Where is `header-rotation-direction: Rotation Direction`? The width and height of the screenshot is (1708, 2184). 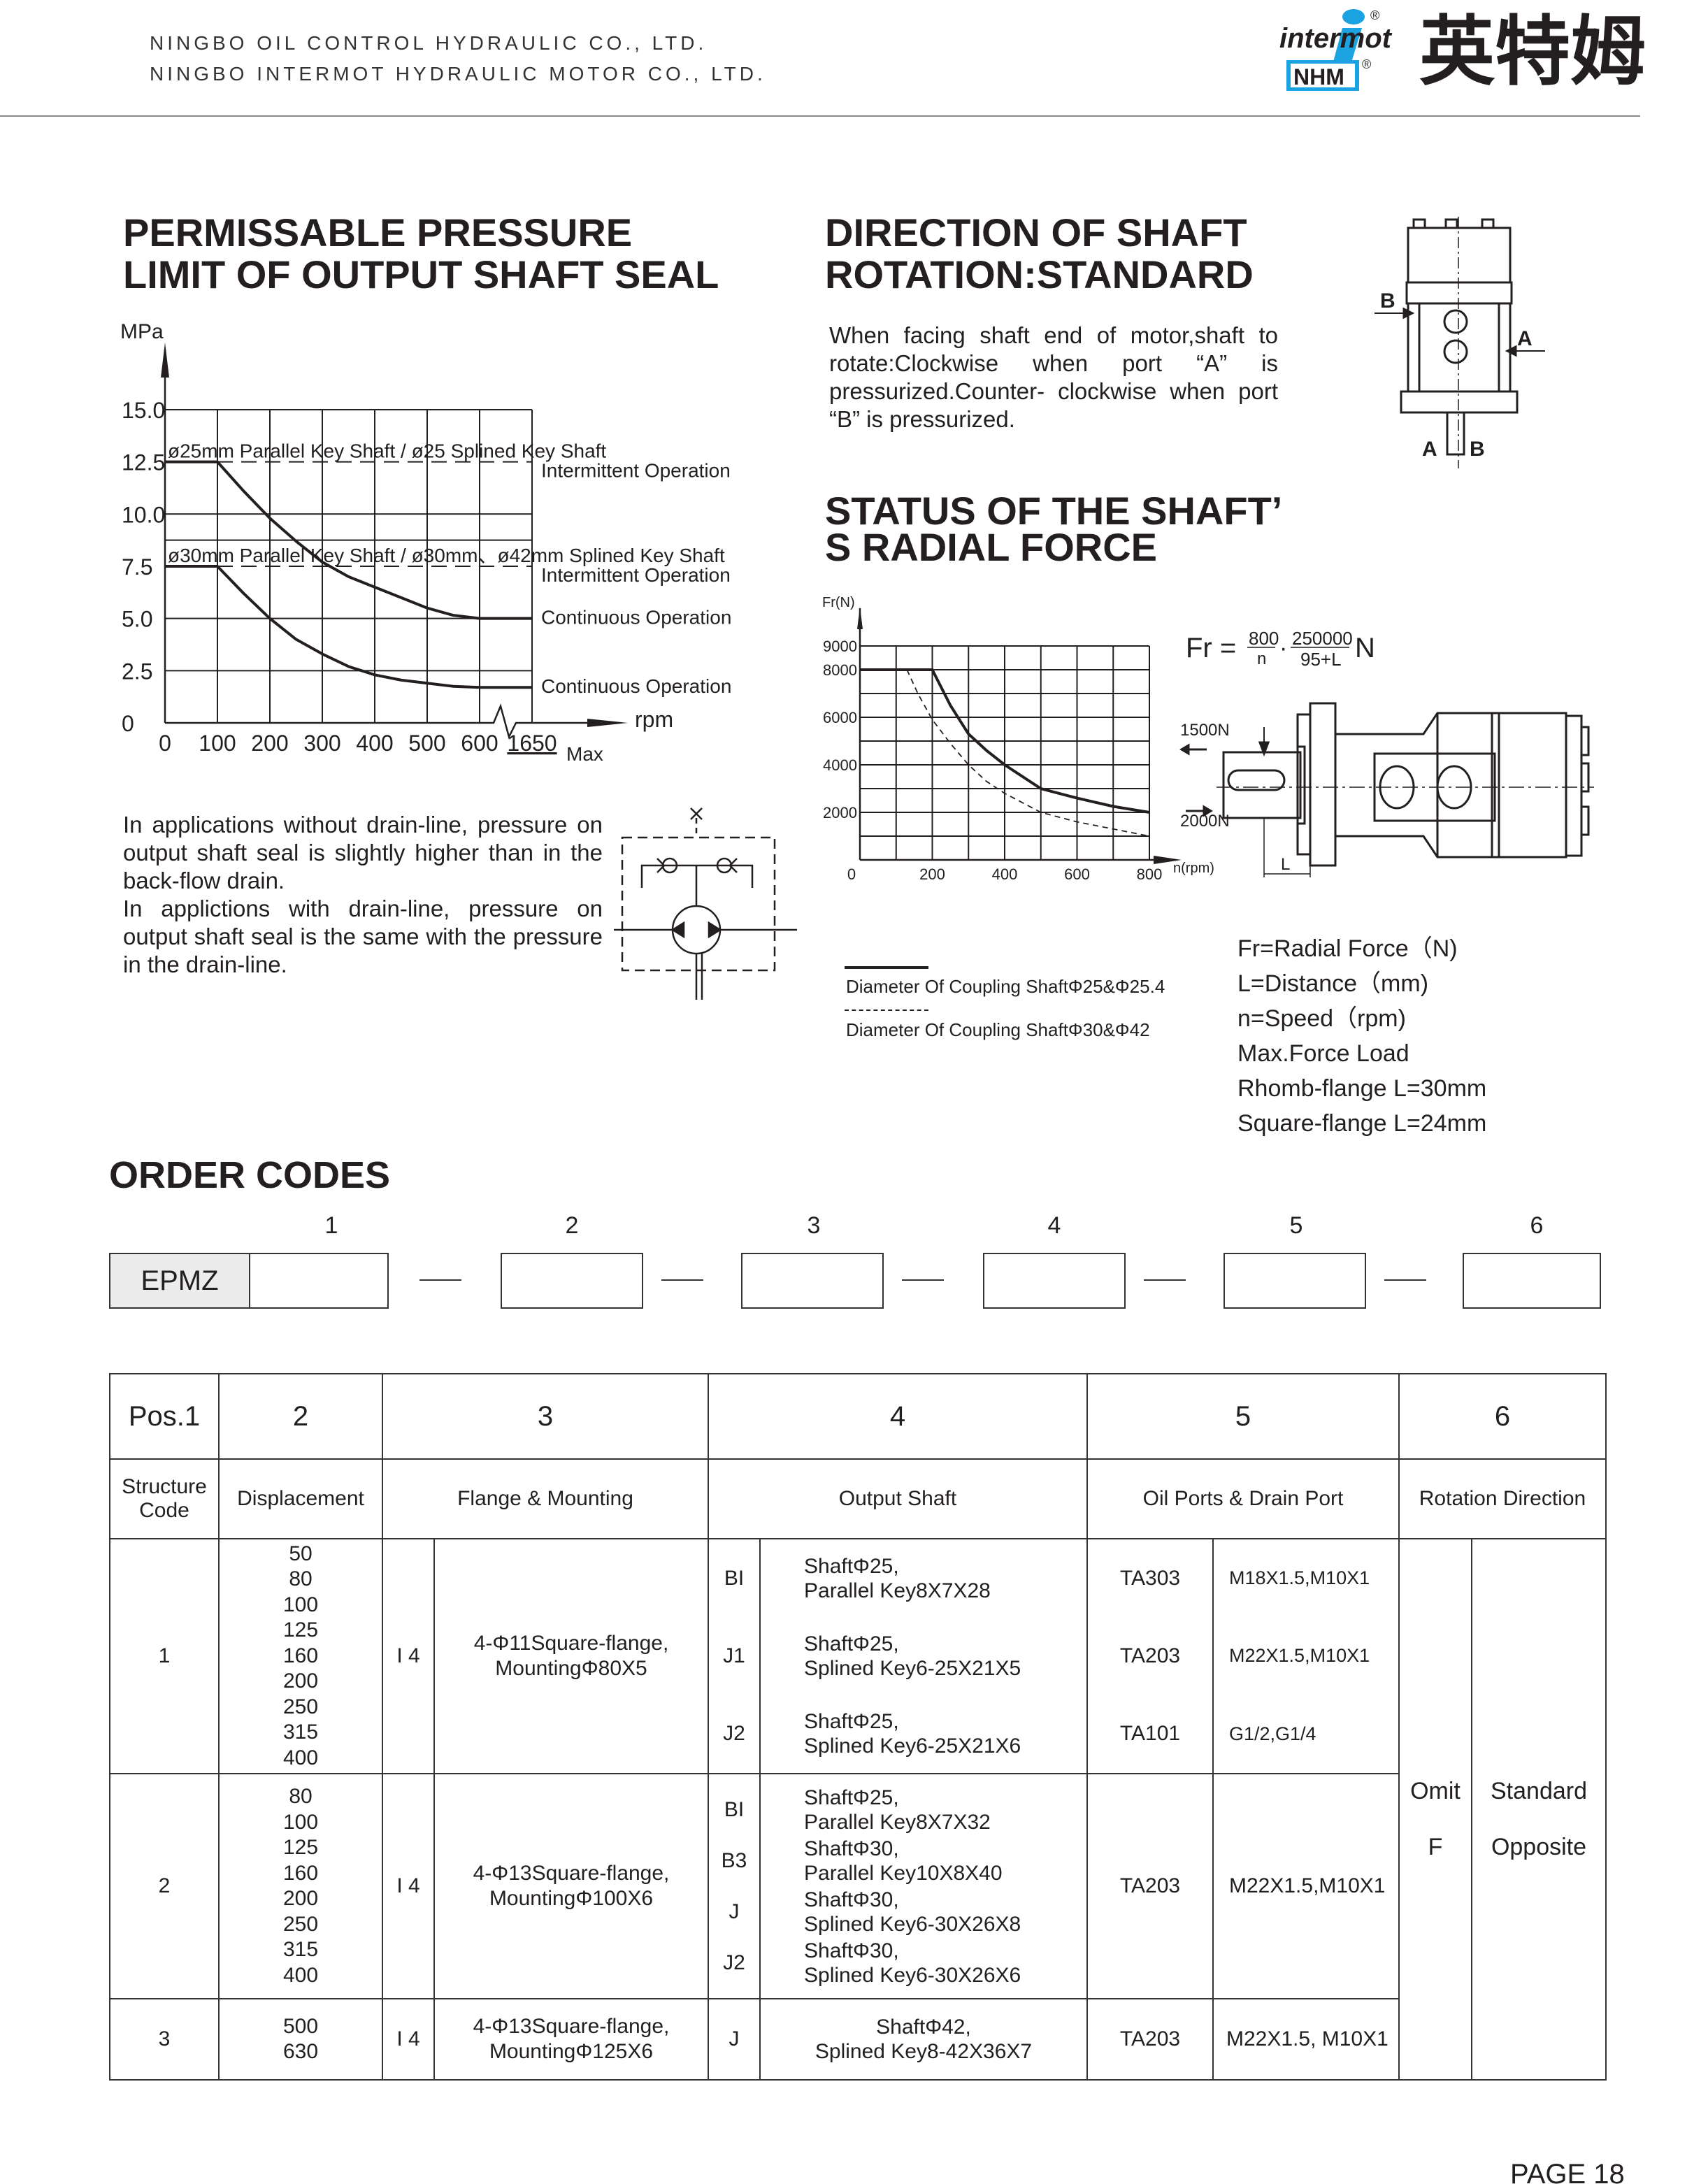 header-rotation-direction: Rotation Direction is located at coordinates (1502, 1498).